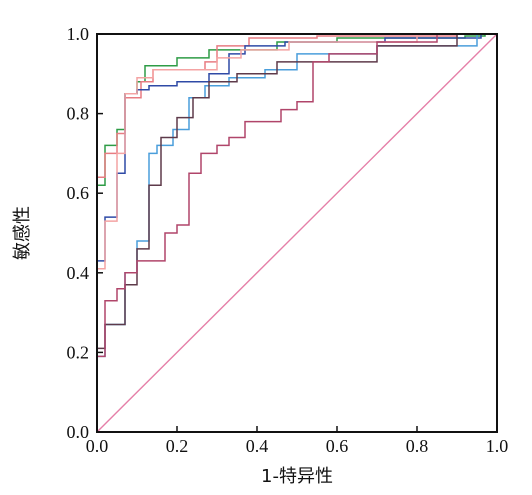 This screenshot has height=495, width=532. What do you see at coordinates (337, 446) in the screenshot?
I see `x-tick-label: 0.6` at bounding box center [337, 446].